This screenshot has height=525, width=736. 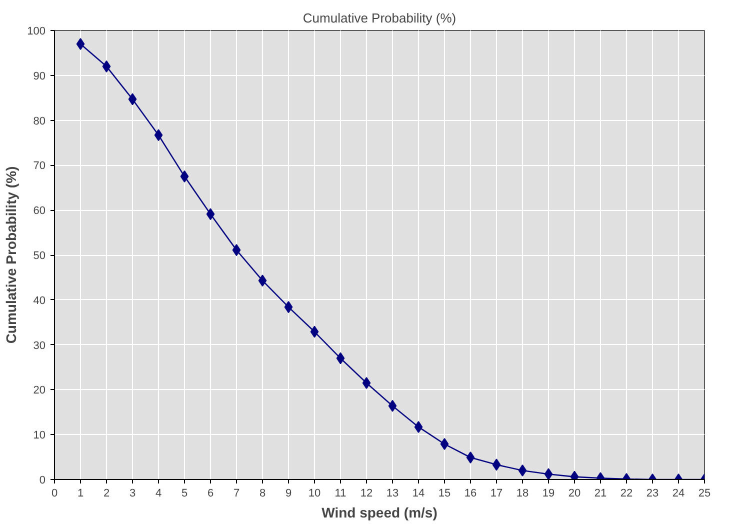 What do you see at coordinates (236, 494) in the screenshot?
I see `x-tick-label: 7` at bounding box center [236, 494].